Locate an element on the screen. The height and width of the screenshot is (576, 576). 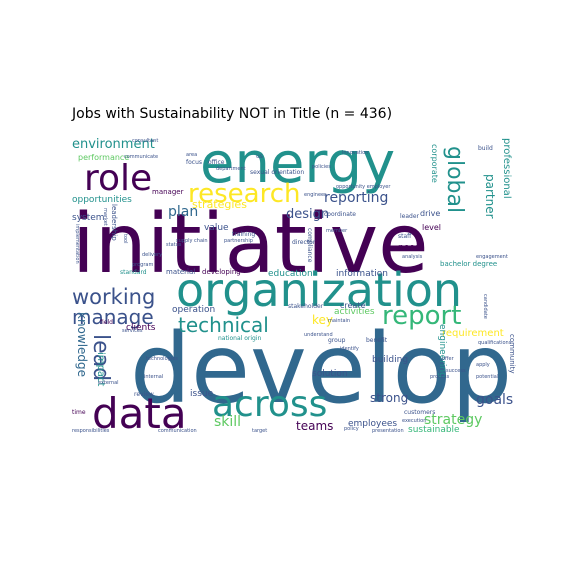
word: customers is located at coordinates (419, 412).